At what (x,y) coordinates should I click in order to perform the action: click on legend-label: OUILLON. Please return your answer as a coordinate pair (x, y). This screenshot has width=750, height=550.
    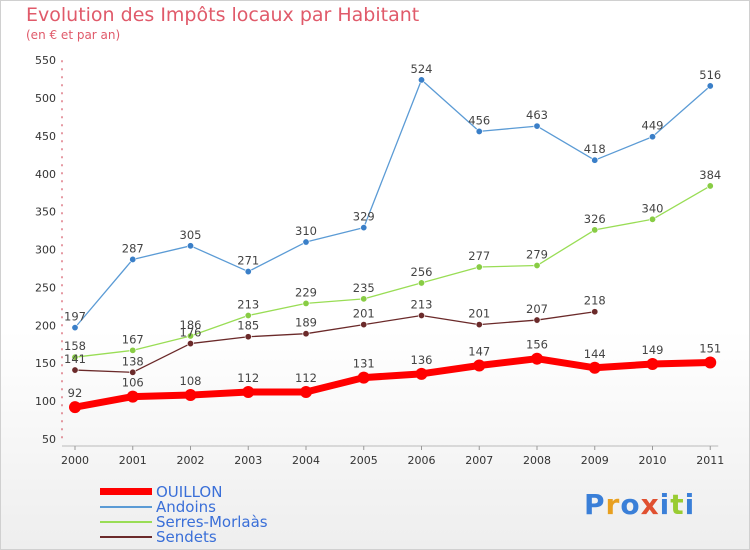
    Looking at the image, I should click on (189, 491).